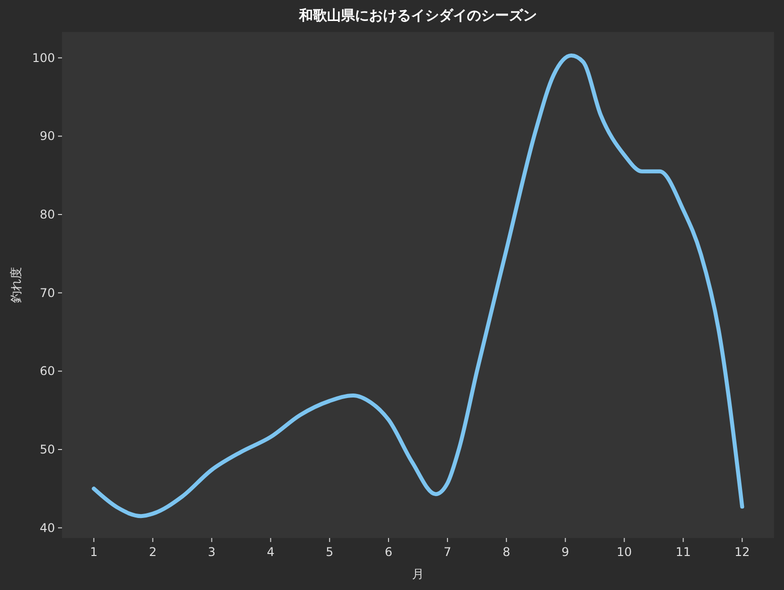  What do you see at coordinates (212, 552) in the screenshot?
I see `x-tick-label: 3` at bounding box center [212, 552].